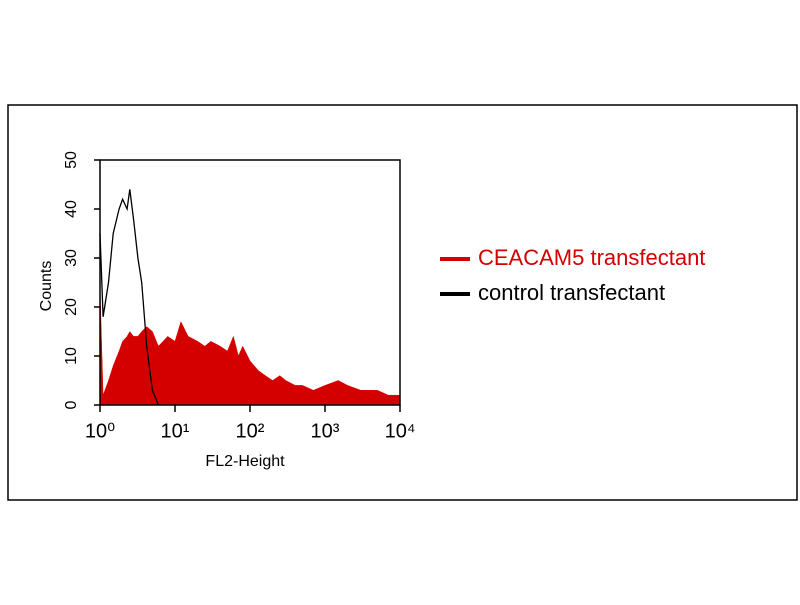 Image resolution: width=800 pixels, height=605 pixels. What do you see at coordinates (250, 346) in the screenshot?
I see `area` at bounding box center [250, 346].